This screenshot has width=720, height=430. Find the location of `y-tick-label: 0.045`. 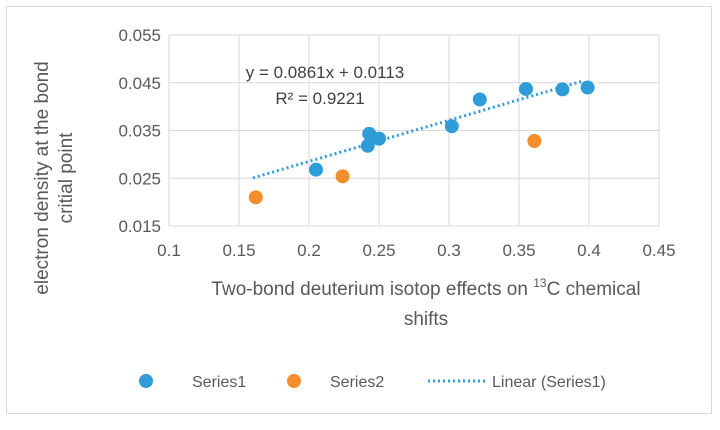

y-tick-label: 0.045 is located at coordinates (139, 83).